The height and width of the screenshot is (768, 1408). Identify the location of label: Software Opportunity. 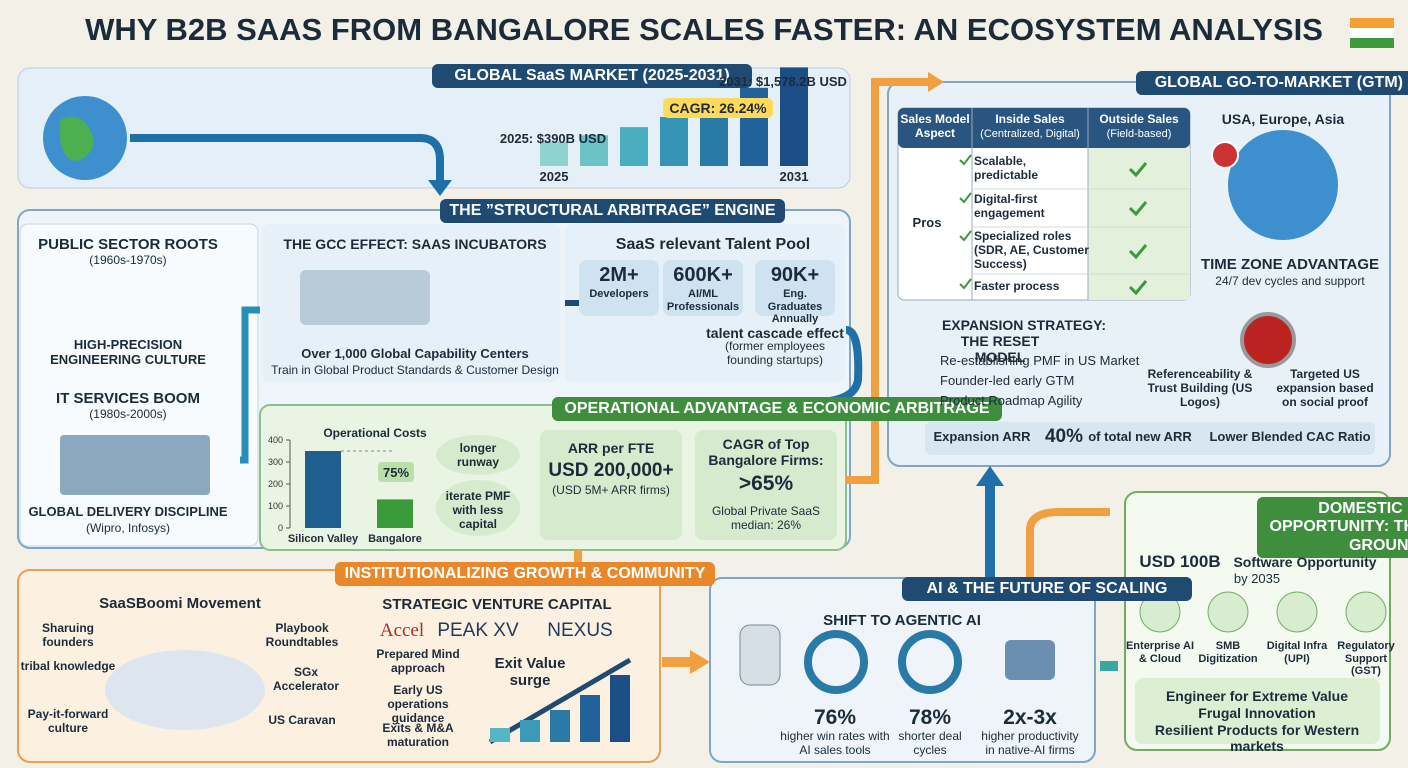
(1305, 562).